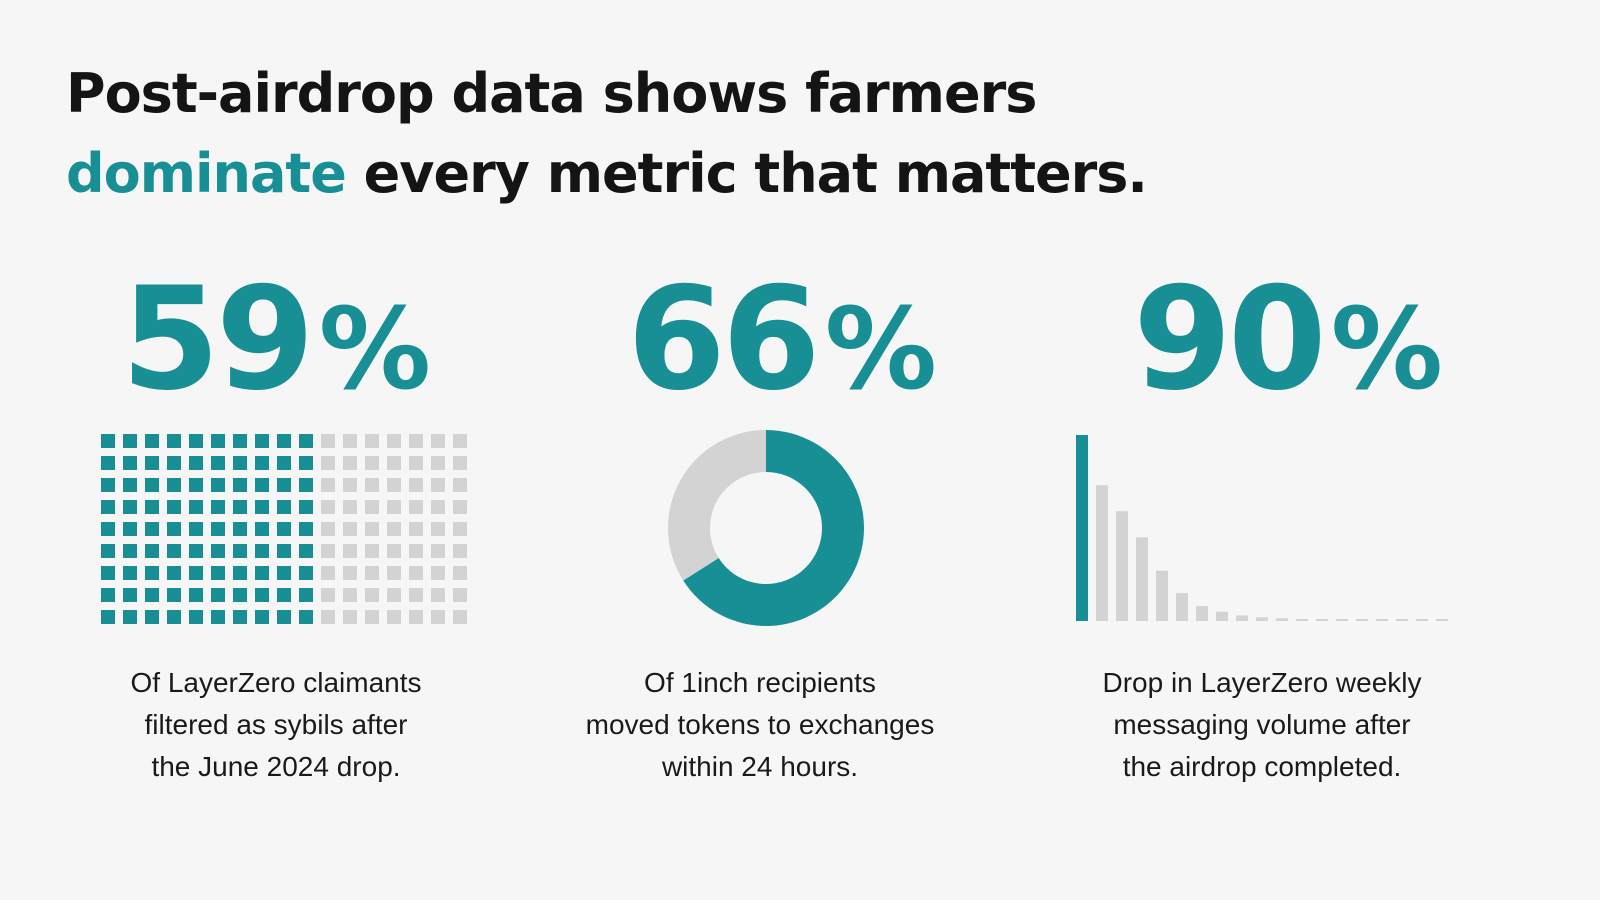 This screenshot has width=1600, height=900. What do you see at coordinates (206, 173) in the screenshot?
I see `headline-accent-word: dominate` at bounding box center [206, 173].